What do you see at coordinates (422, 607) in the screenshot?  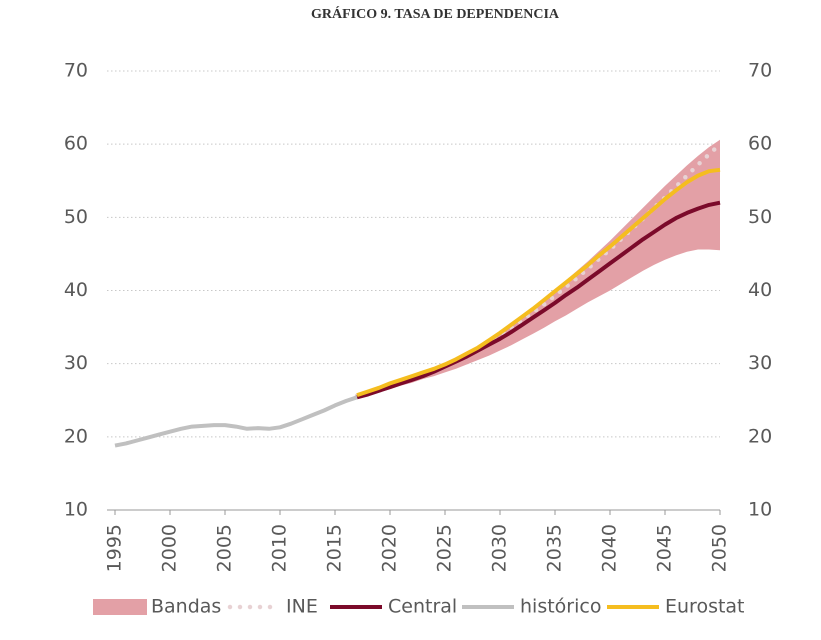 I see `legend-label: Central` at bounding box center [422, 607].